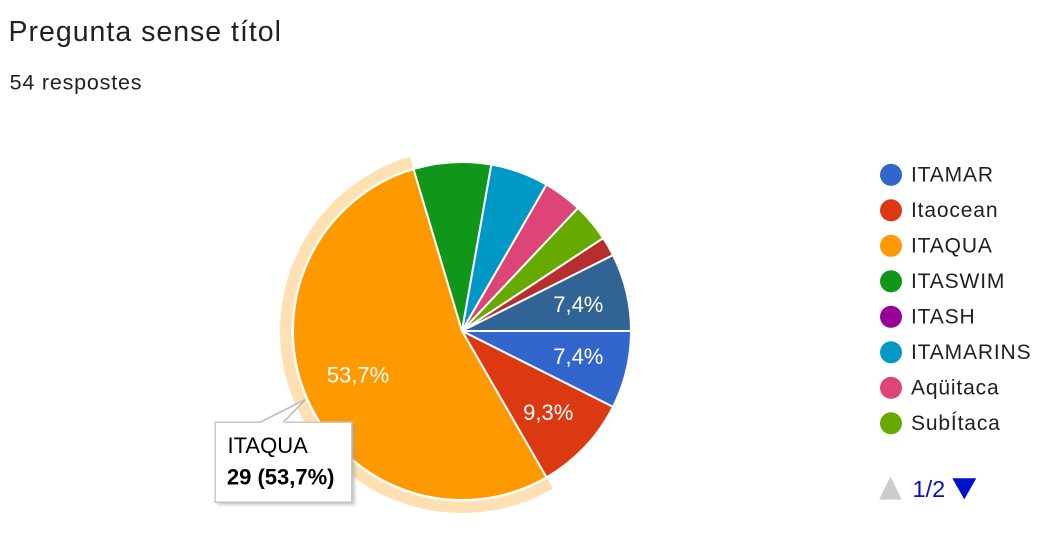 This screenshot has height=538, width=1051. What do you see at coordinates (954, 210) in the screenshot?
I see `svg-text: Itaocean` at bounding box center [954, 210].